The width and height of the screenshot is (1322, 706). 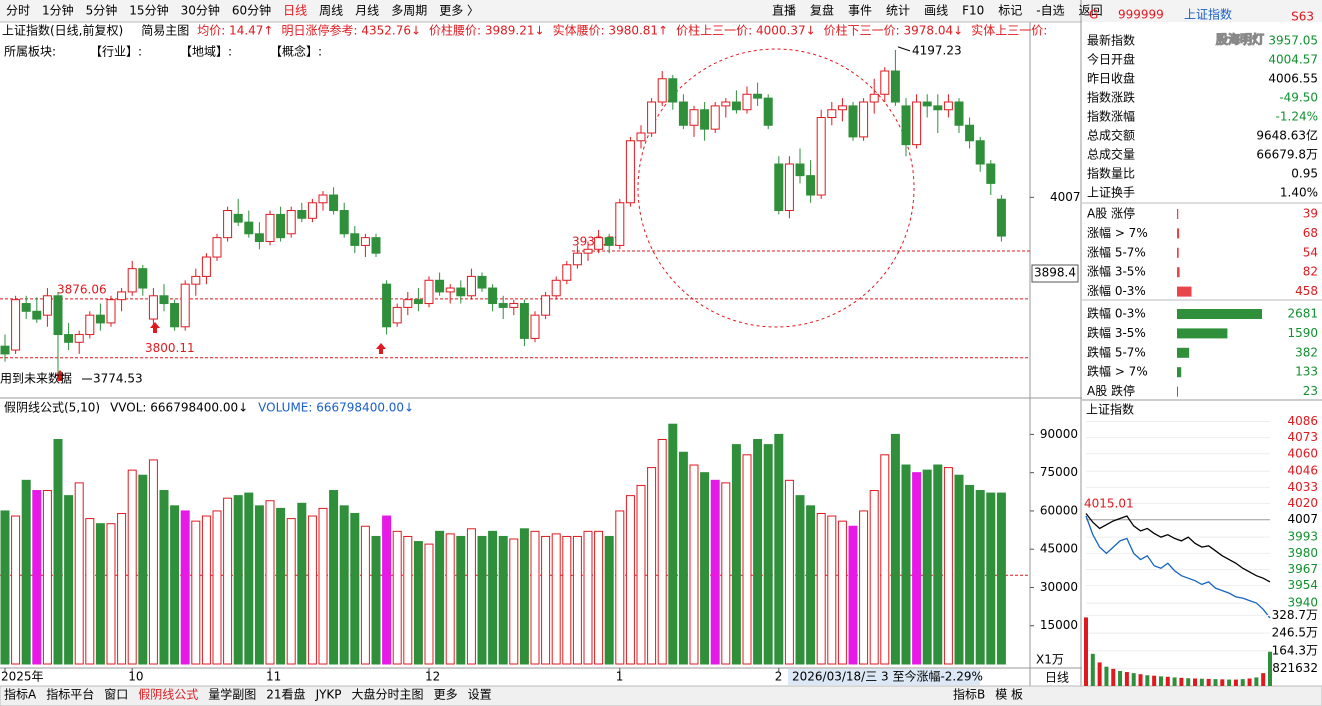 What do you see at coordinates (1111, 193) in the screenshot?
I see `quote-label: 上证换手` at bounding box center [1111, 193].